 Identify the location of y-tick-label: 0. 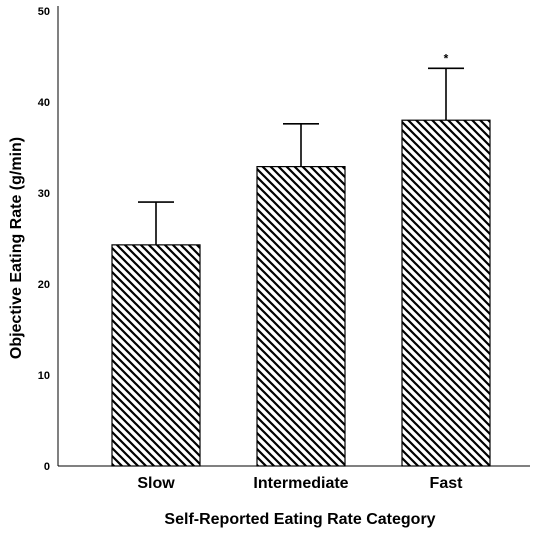
(47, 467).